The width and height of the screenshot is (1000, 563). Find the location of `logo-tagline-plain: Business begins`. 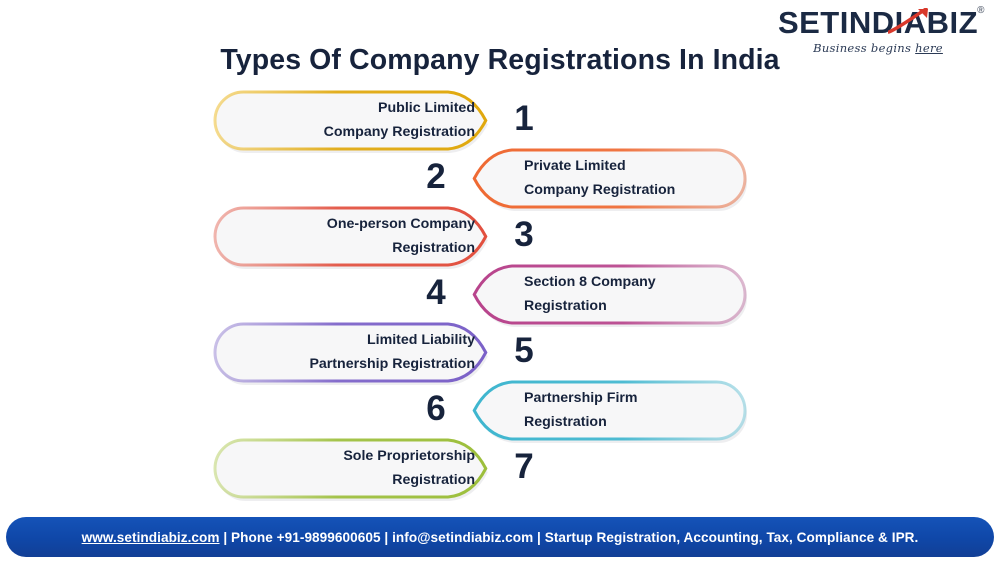

logo-tagline-plain: Business begins is located at coordinates (864, 48).